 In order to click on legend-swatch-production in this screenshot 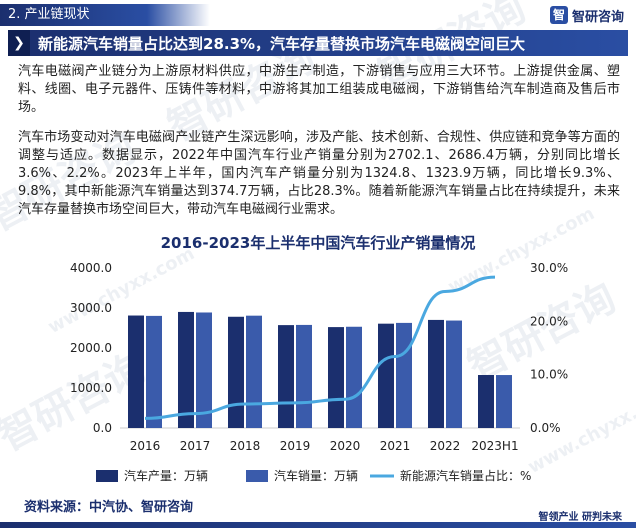, I will do `click(107, 476)`.